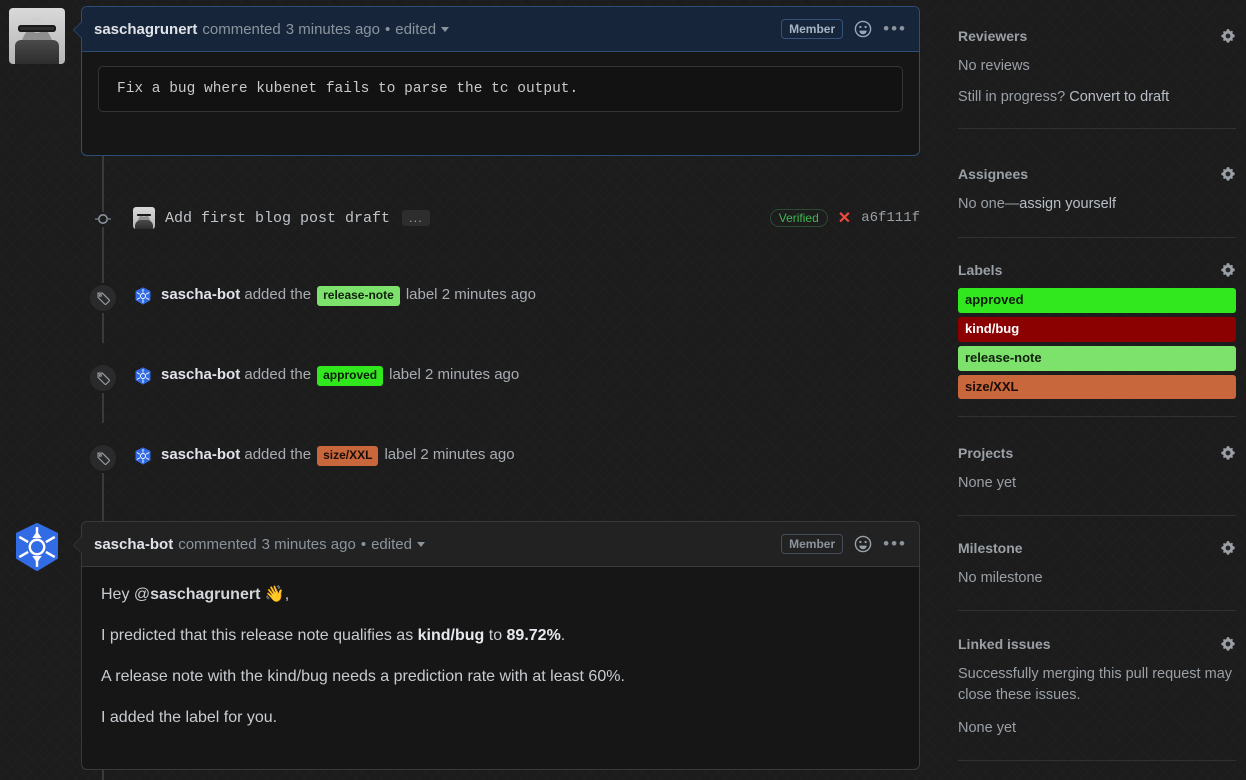  I want to click on comment-author: saschagrunert, so click(146, 29).